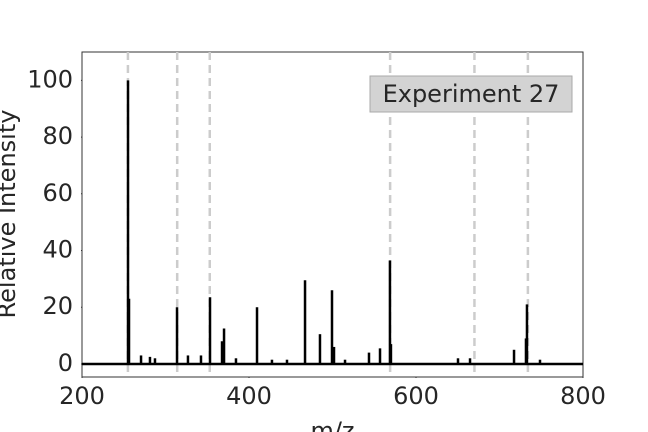 Image resolution: width=648 pixels, height=432 pixels. What do you see at coordinates (82, 396) in the screenshot?
I see `x-tick-label: 200` at bounding box center [82, 396].